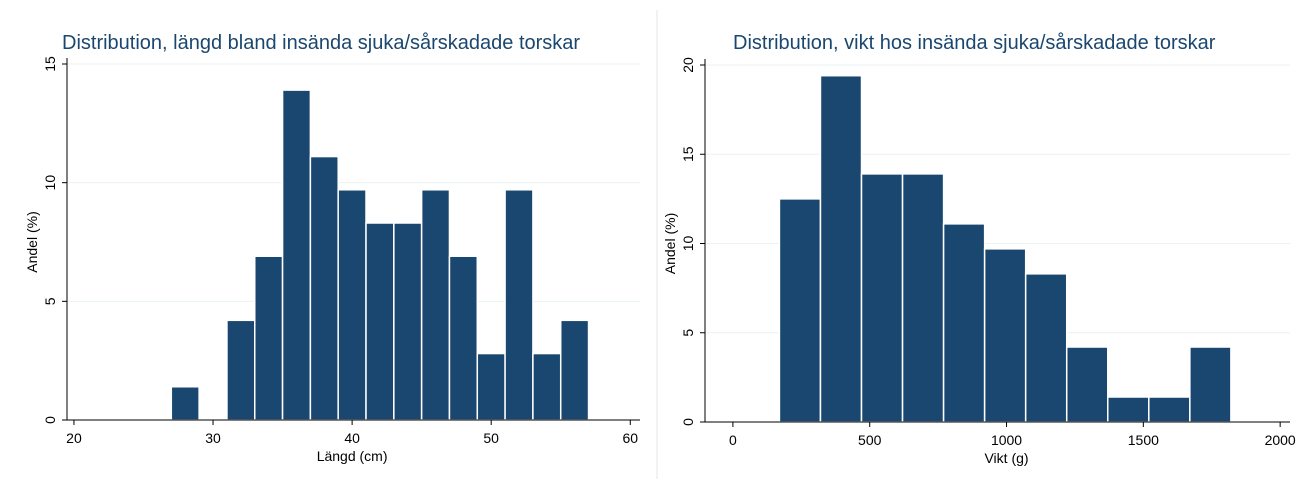  I want to click on x-tick-label: 20, so click(74, 438).